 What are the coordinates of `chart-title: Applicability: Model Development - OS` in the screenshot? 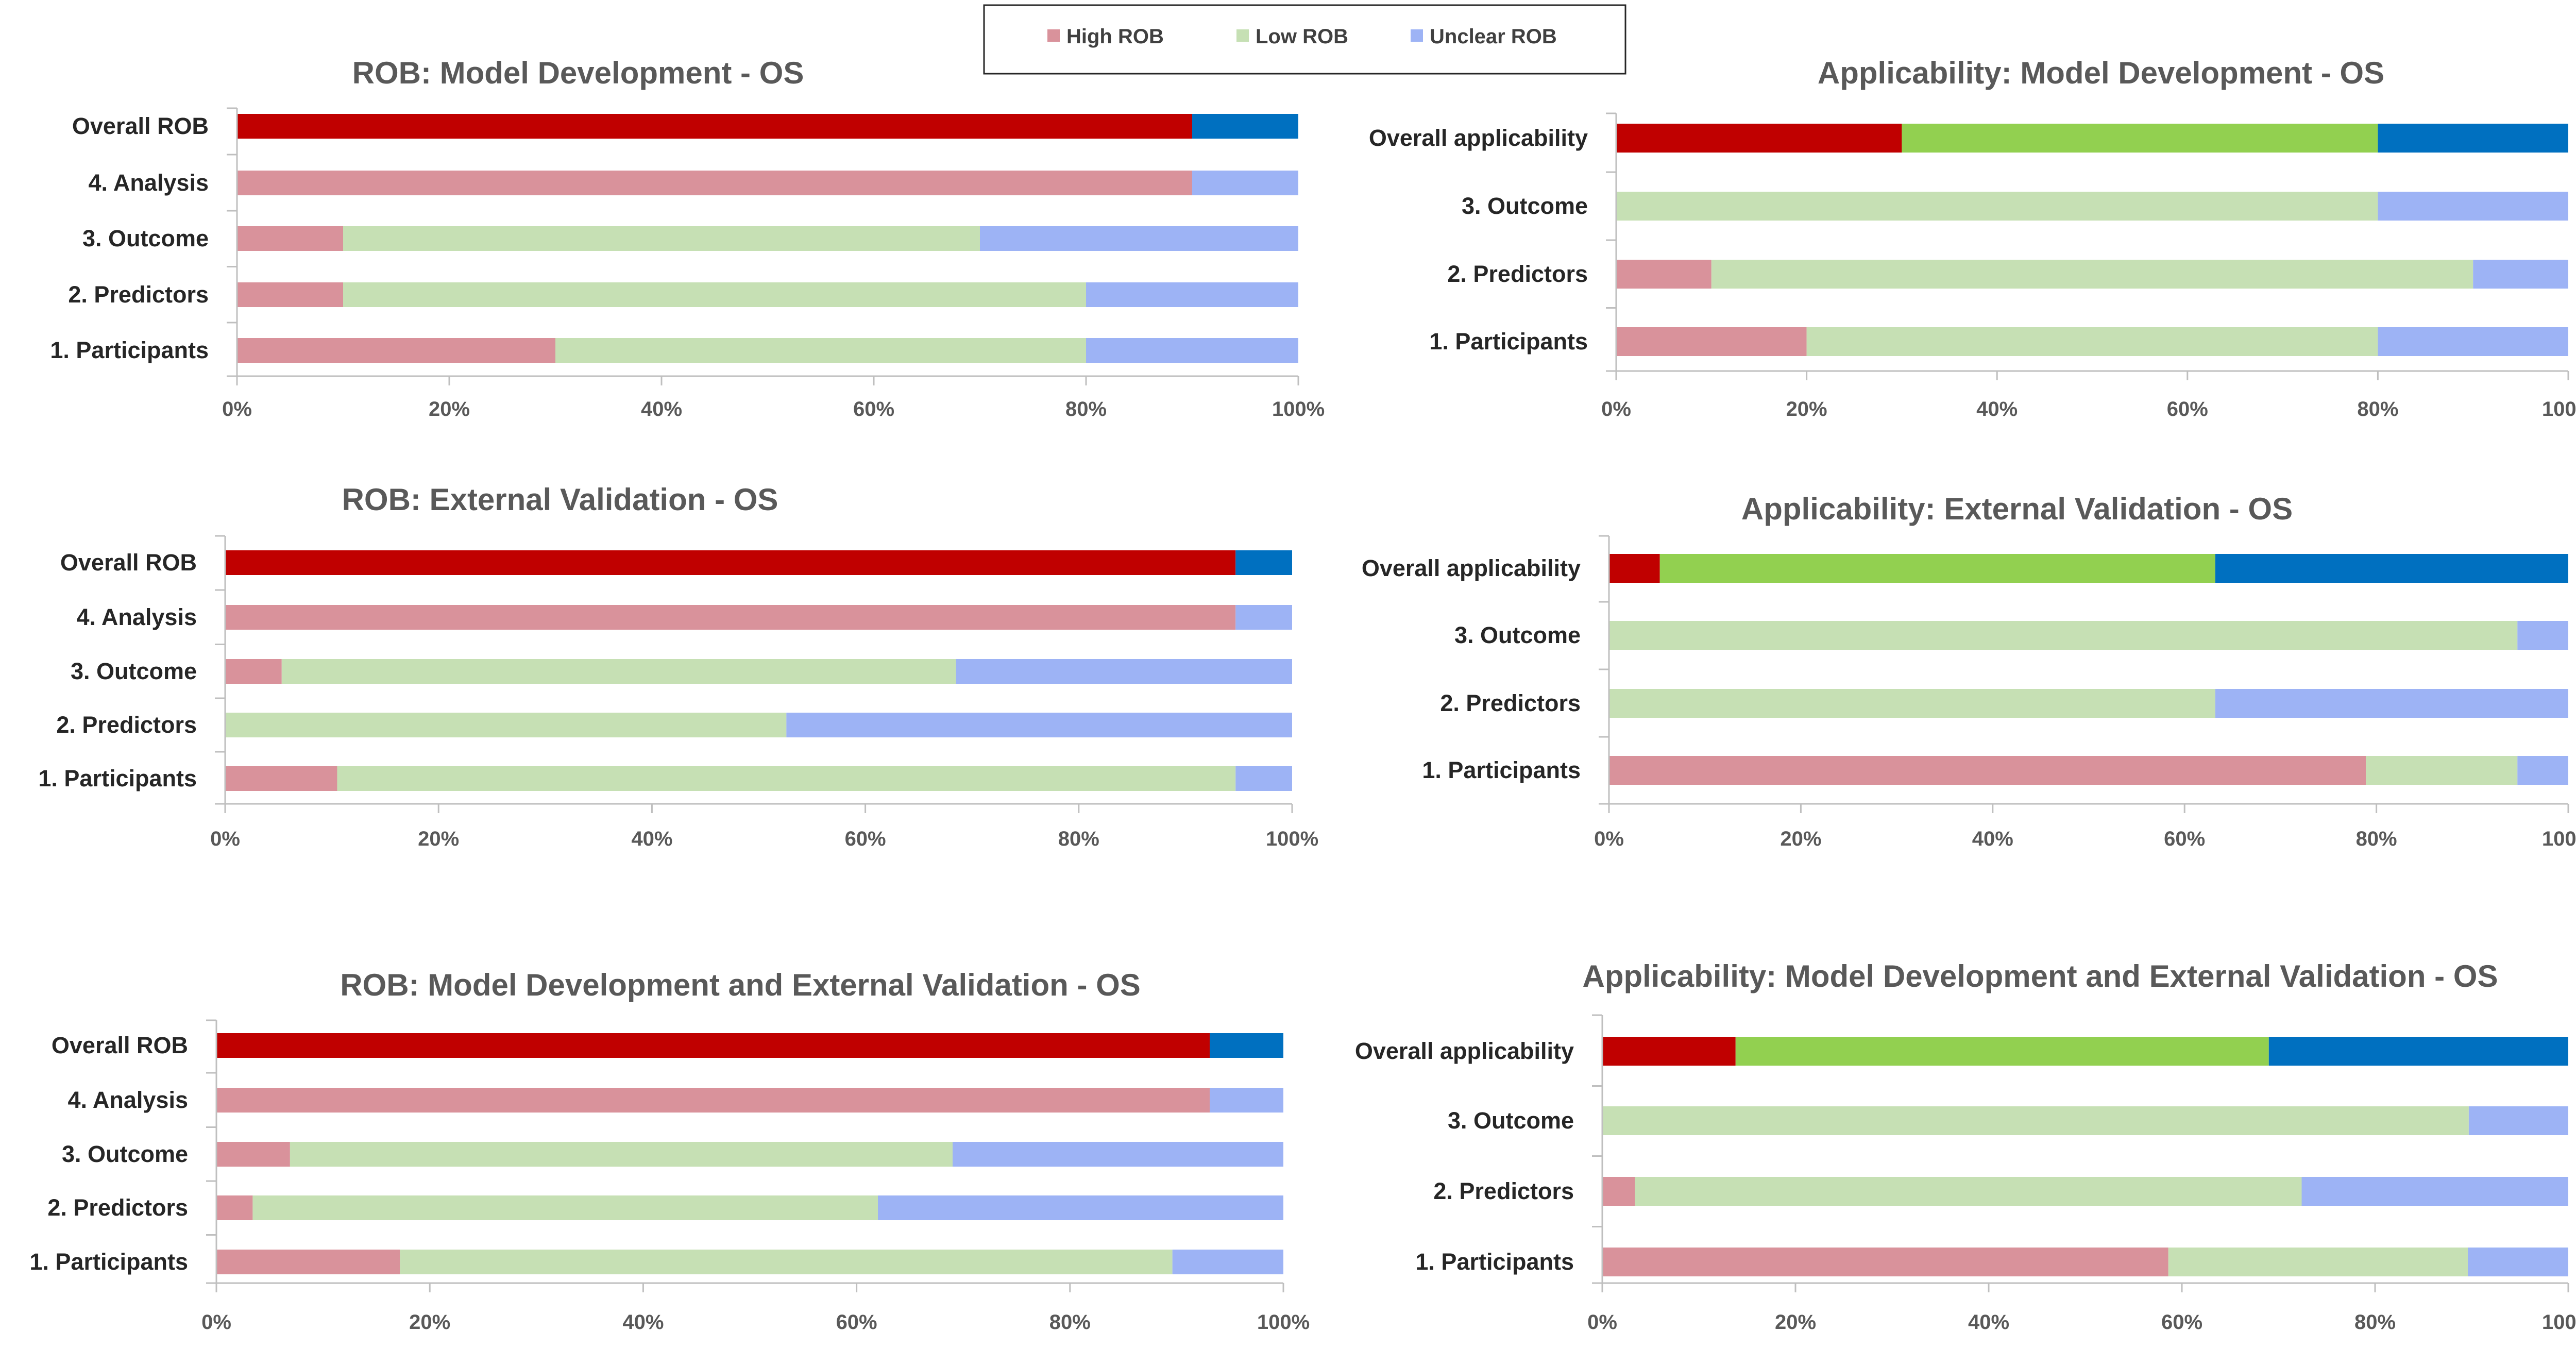 It's located at (2101, 73).